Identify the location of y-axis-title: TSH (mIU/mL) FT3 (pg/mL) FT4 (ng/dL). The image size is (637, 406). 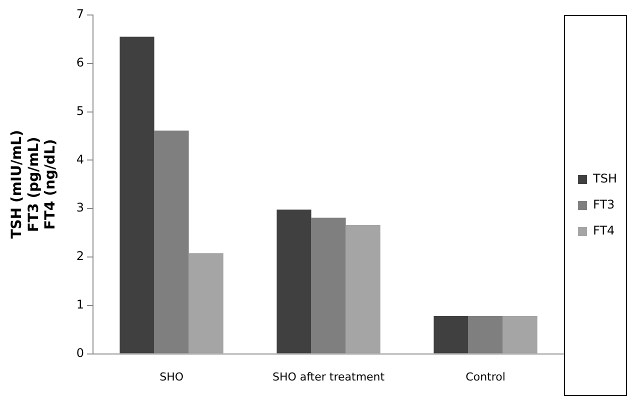
(34, 184).